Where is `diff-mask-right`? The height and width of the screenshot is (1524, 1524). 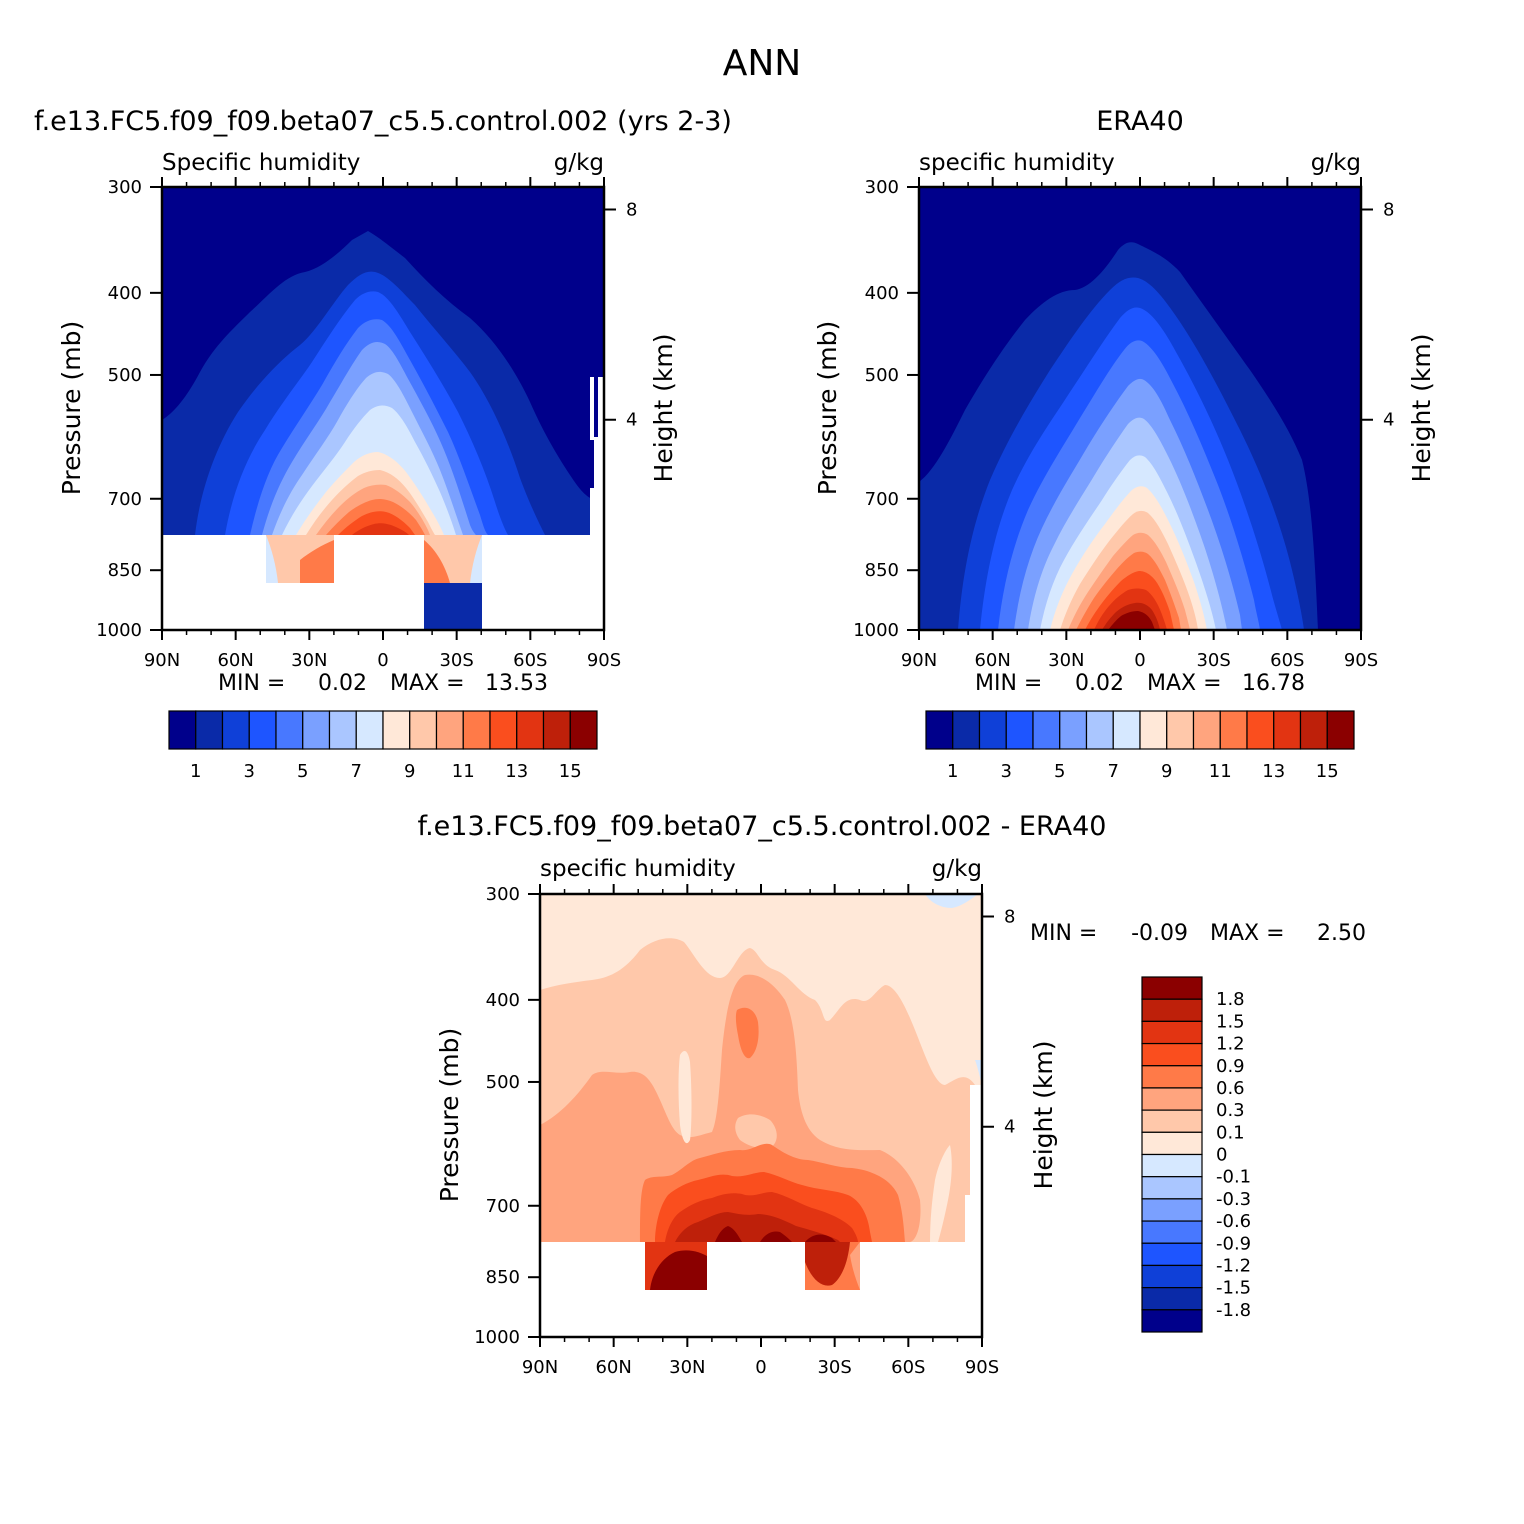
diff-mask-right is located at coordinates (921, 1289).